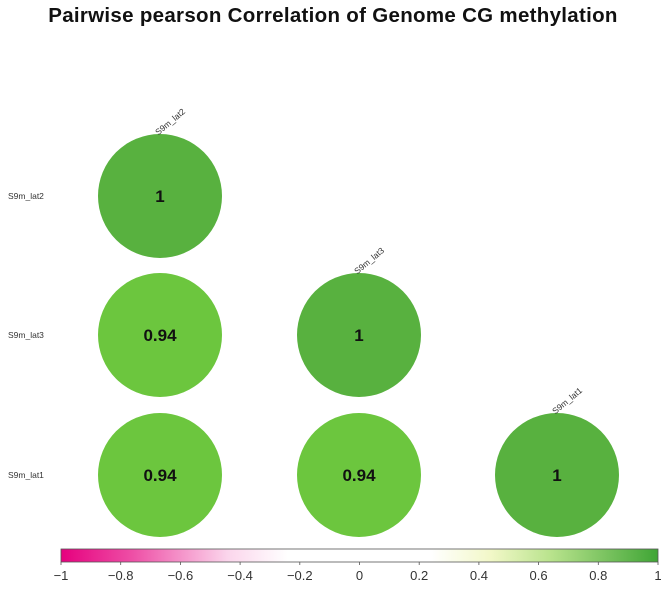 Image resolution: width=666 pixels, height=591 pixels. I want to click on row-label: S9m_lat1, so click(26, 475).